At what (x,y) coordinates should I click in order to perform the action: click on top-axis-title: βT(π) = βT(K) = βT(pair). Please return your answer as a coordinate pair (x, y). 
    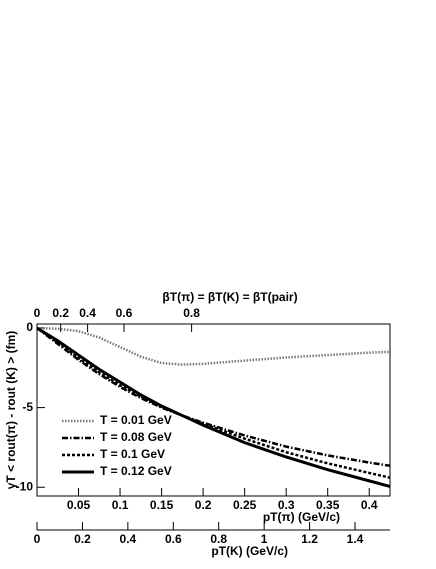
    Looking at the image, I should click on (229, 297).